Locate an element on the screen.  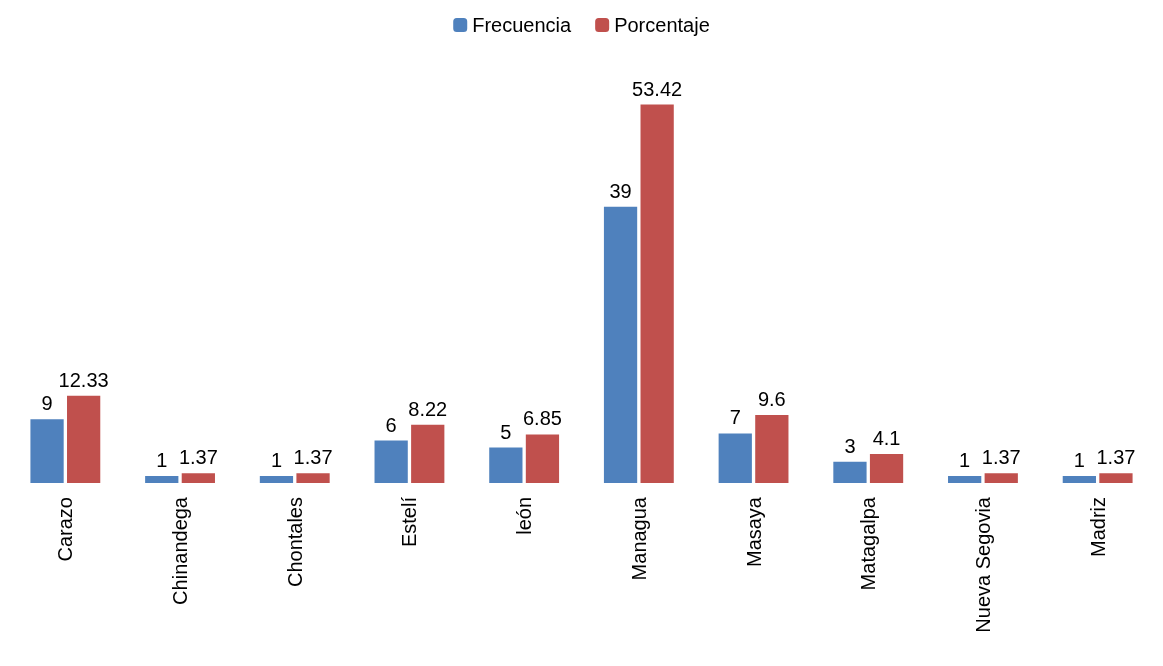
data-label: 12.33 is located at coordinates (83, 379).